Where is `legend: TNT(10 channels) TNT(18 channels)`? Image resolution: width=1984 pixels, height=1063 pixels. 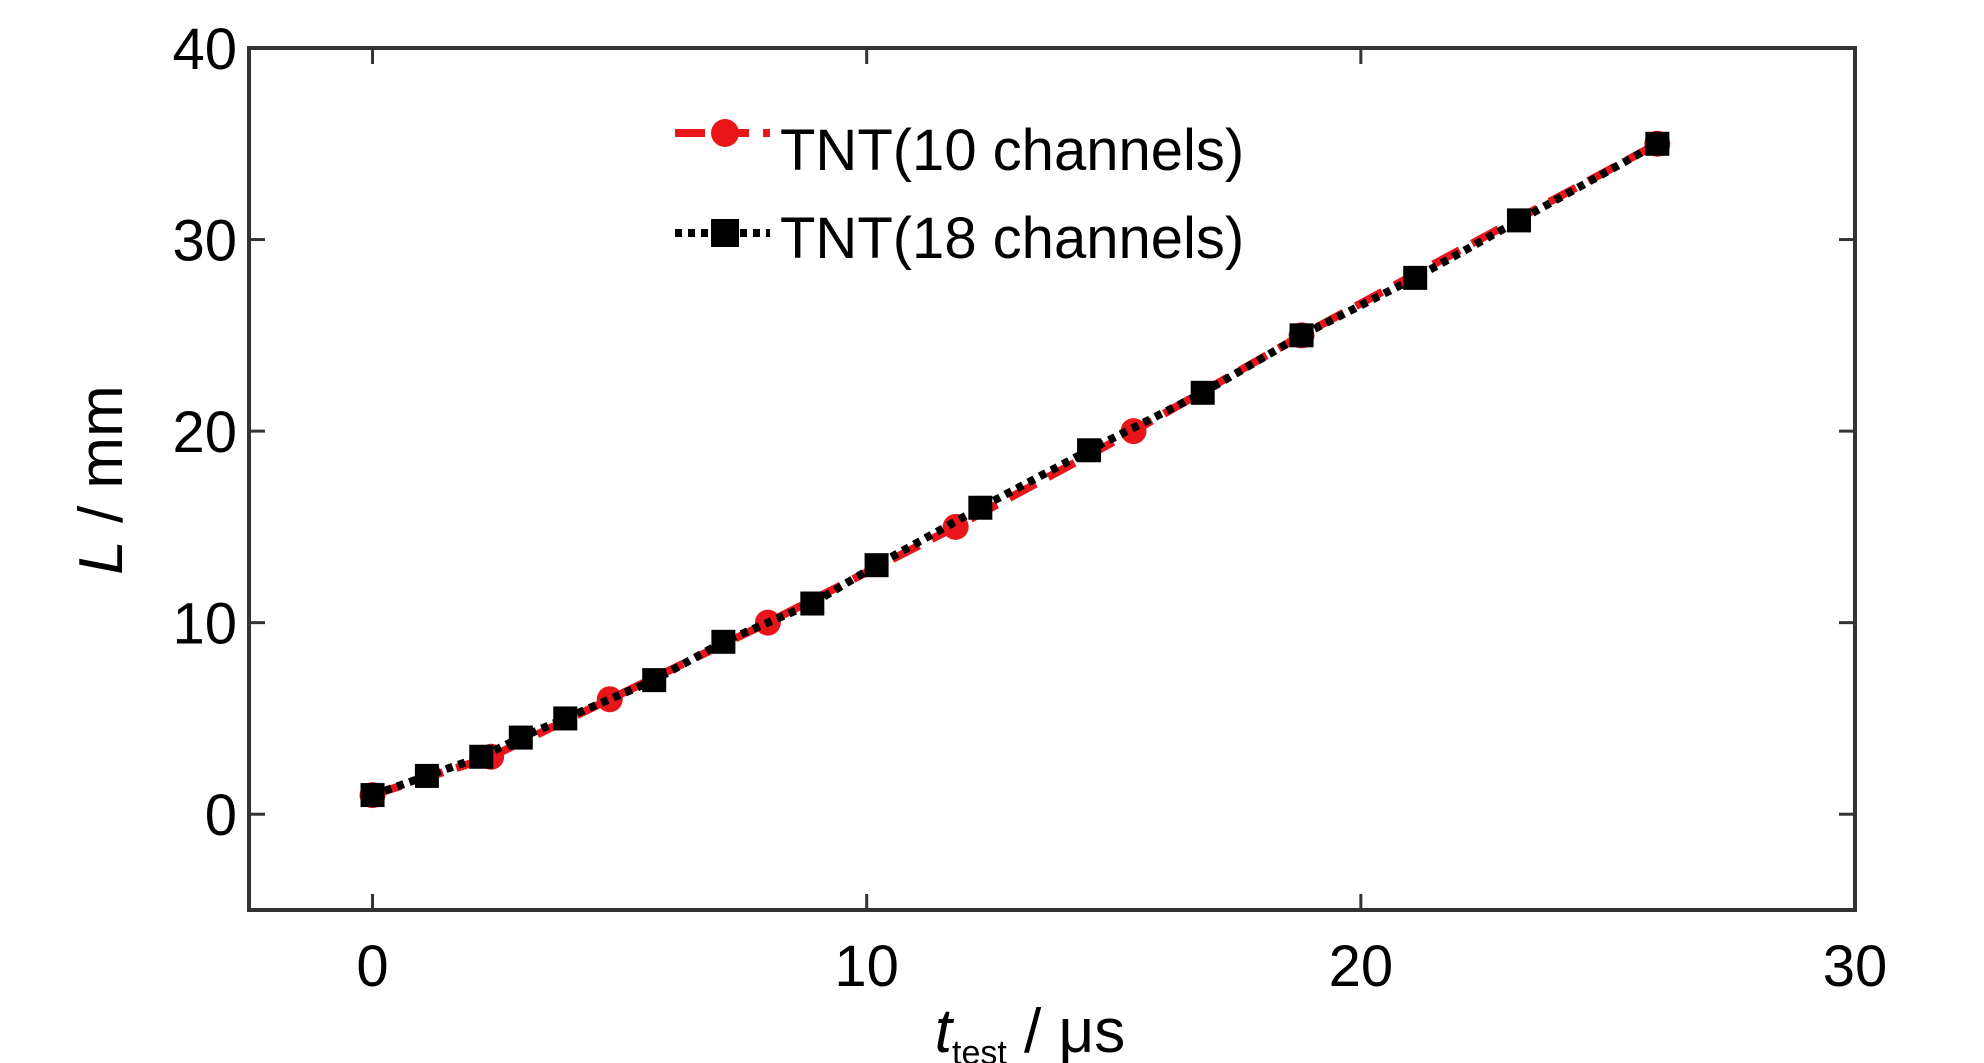
legend: TNT(10 channels) TNT(18 channels) is located at coordinates (960, 181).